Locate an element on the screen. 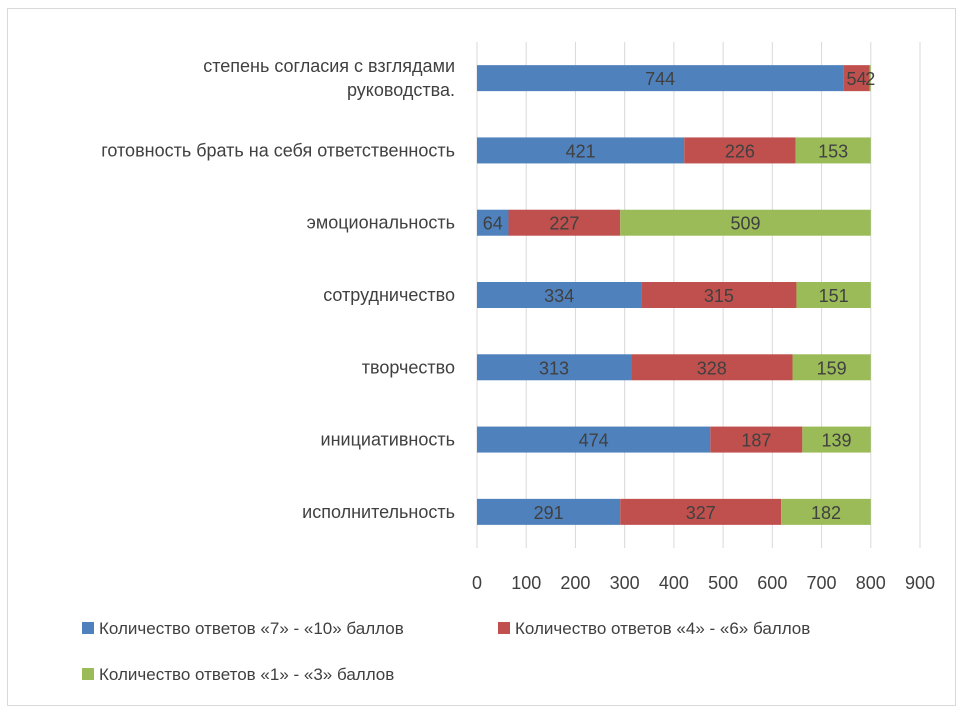 The image size is (959, 709). bar-value-label: 509 is located at coordinates (745, 224).